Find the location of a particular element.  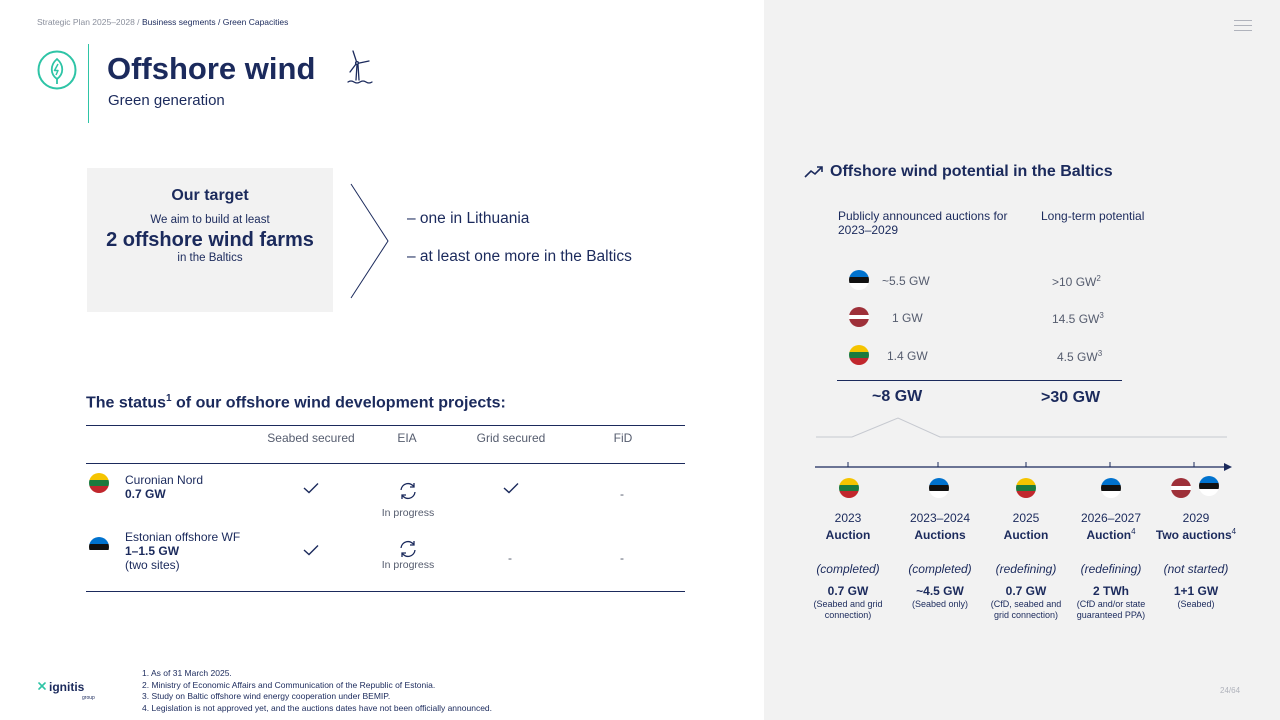

leaf-bolt-icon is located at coordinates (57, 70).